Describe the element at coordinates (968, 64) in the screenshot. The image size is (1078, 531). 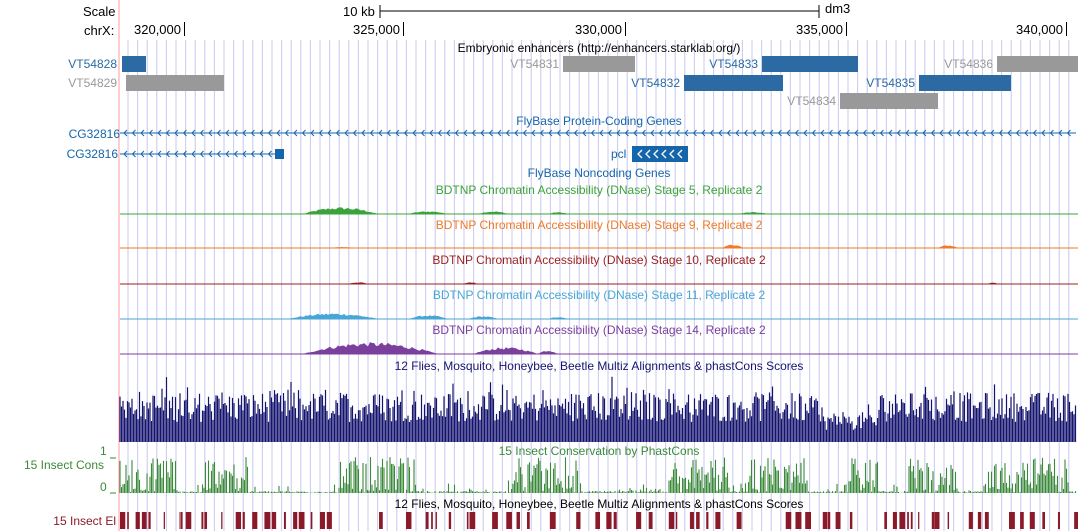
I see `enhancer-label: VT54836` at that location.